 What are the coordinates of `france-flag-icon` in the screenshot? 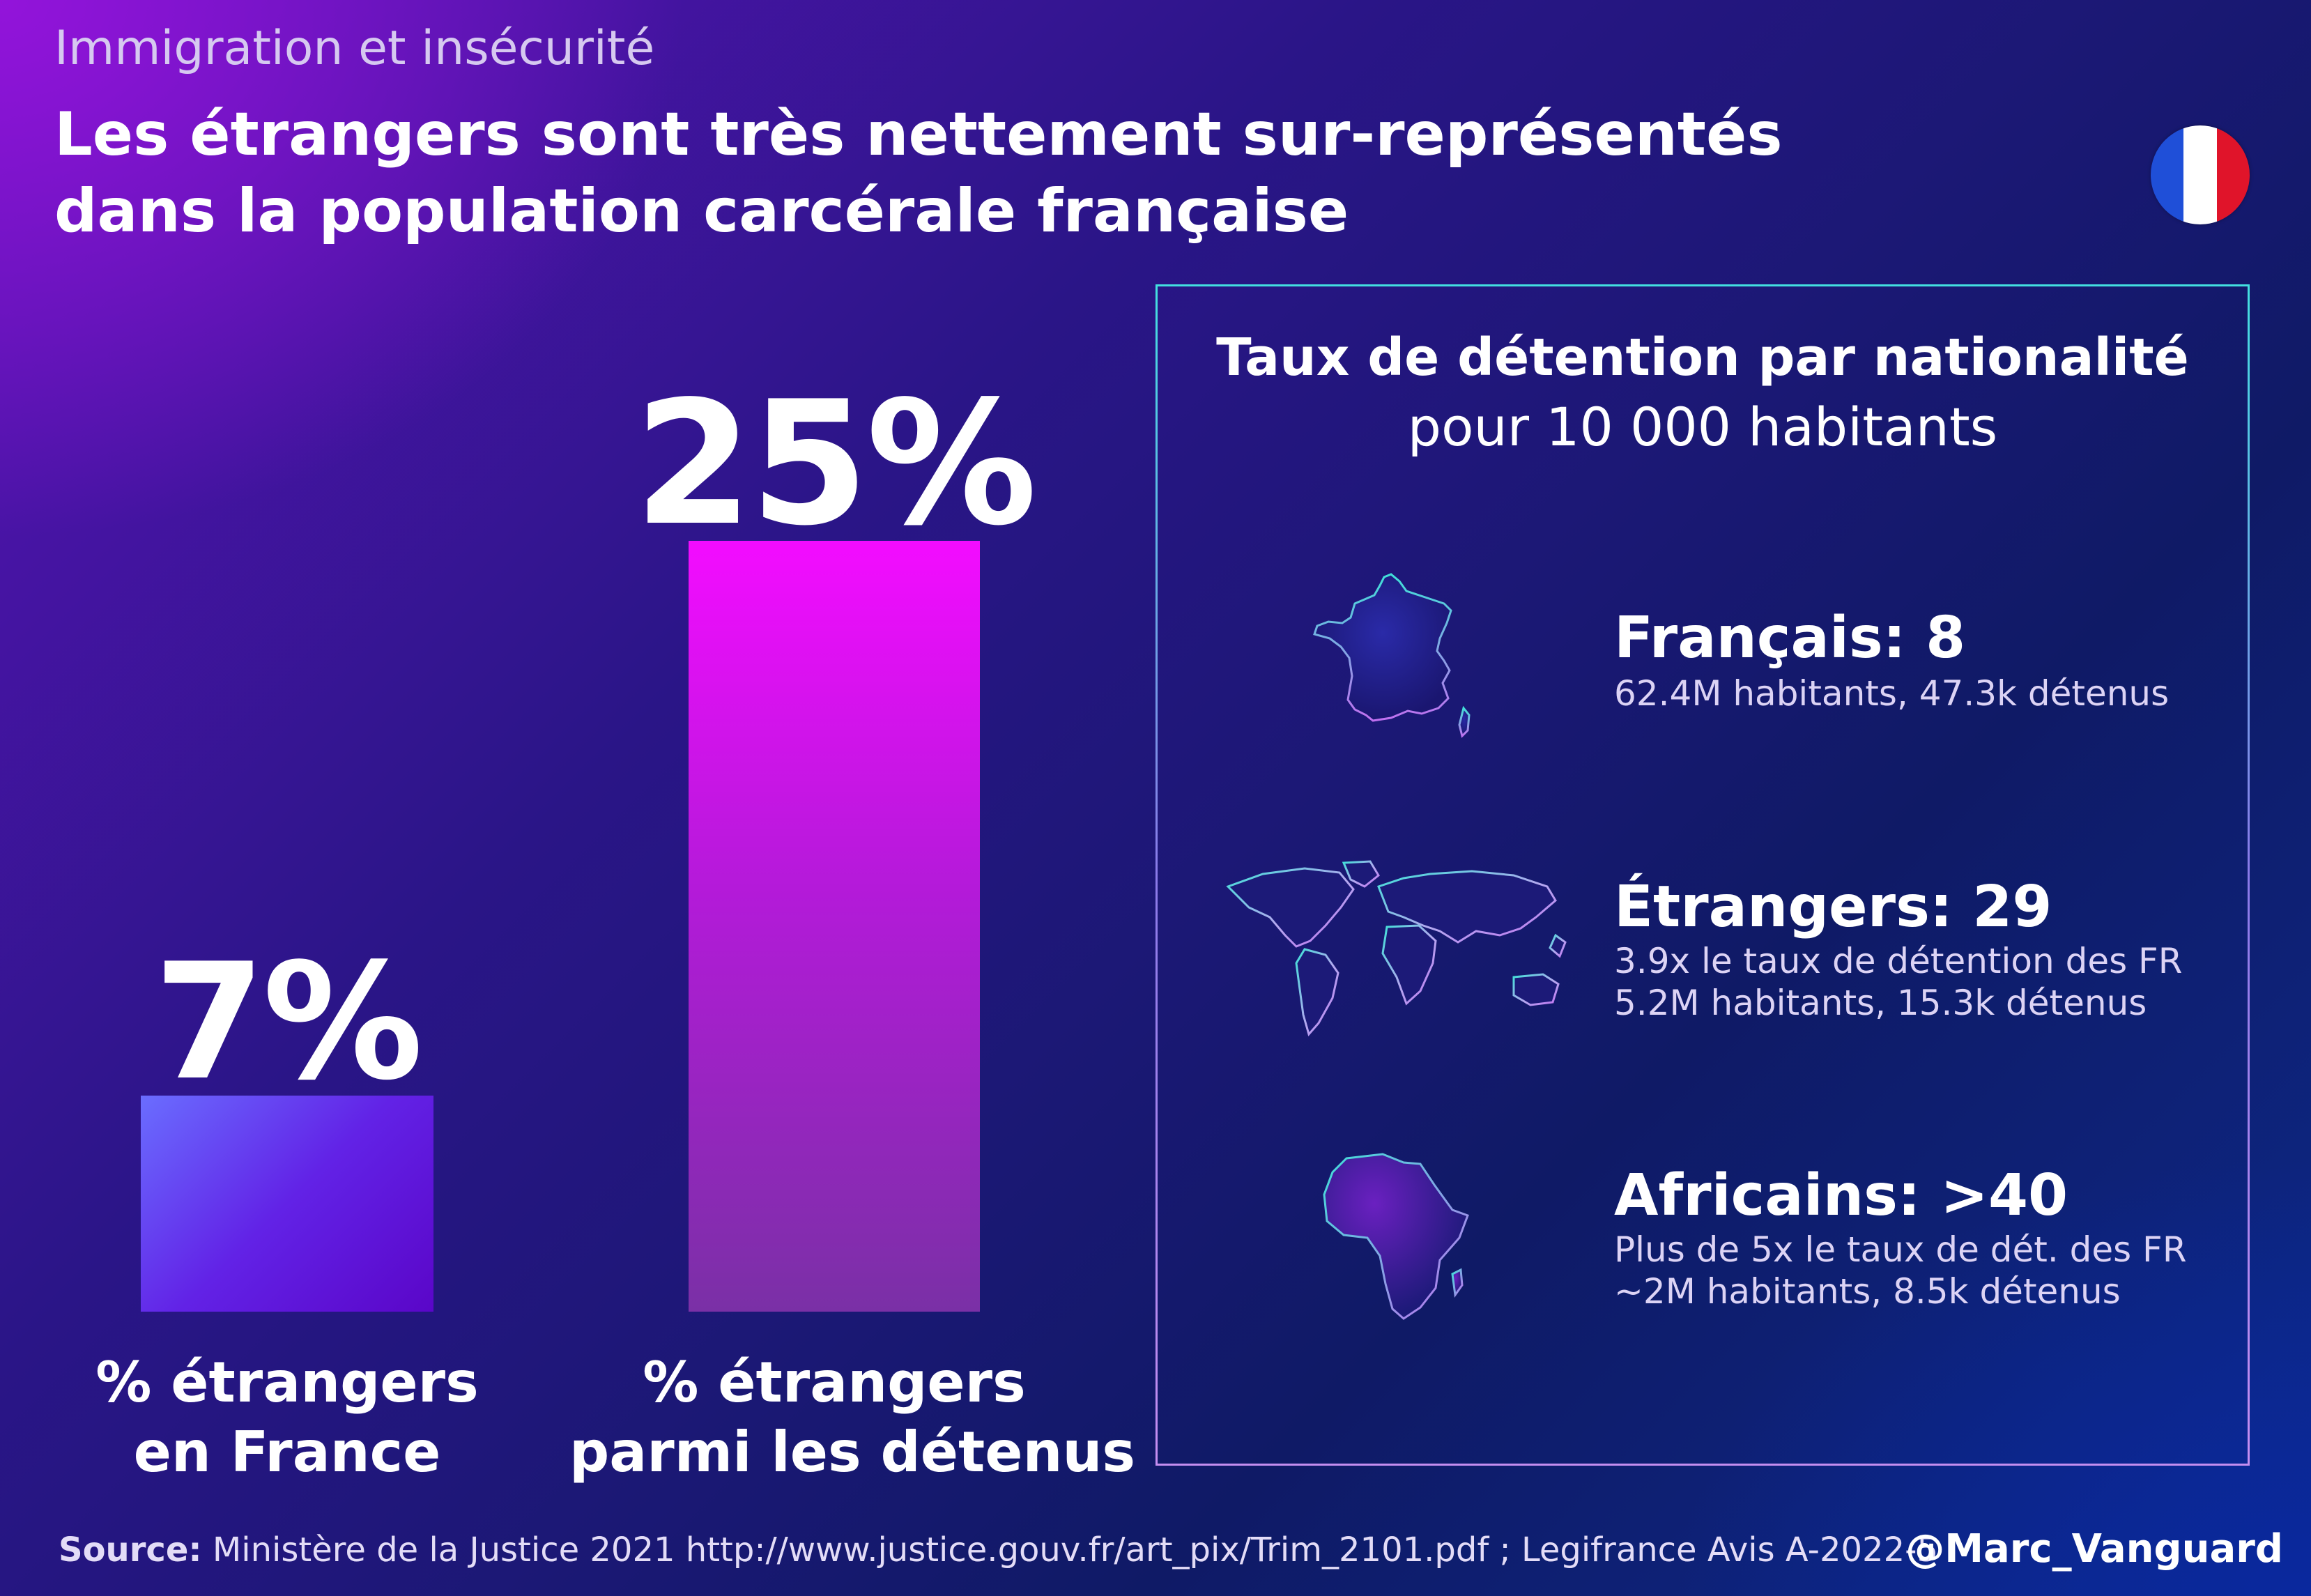 It's located at (2200, 174).